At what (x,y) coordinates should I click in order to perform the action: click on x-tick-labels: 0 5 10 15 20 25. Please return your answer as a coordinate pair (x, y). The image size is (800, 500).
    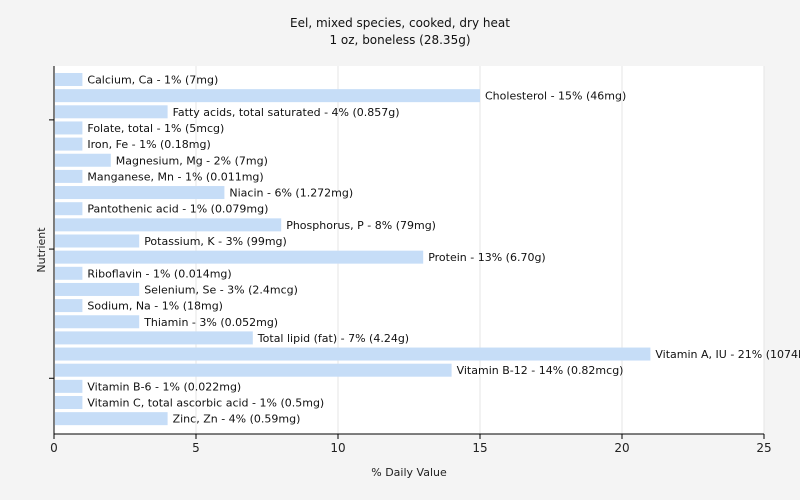
    Looking at the image, I should click on (410, 448).